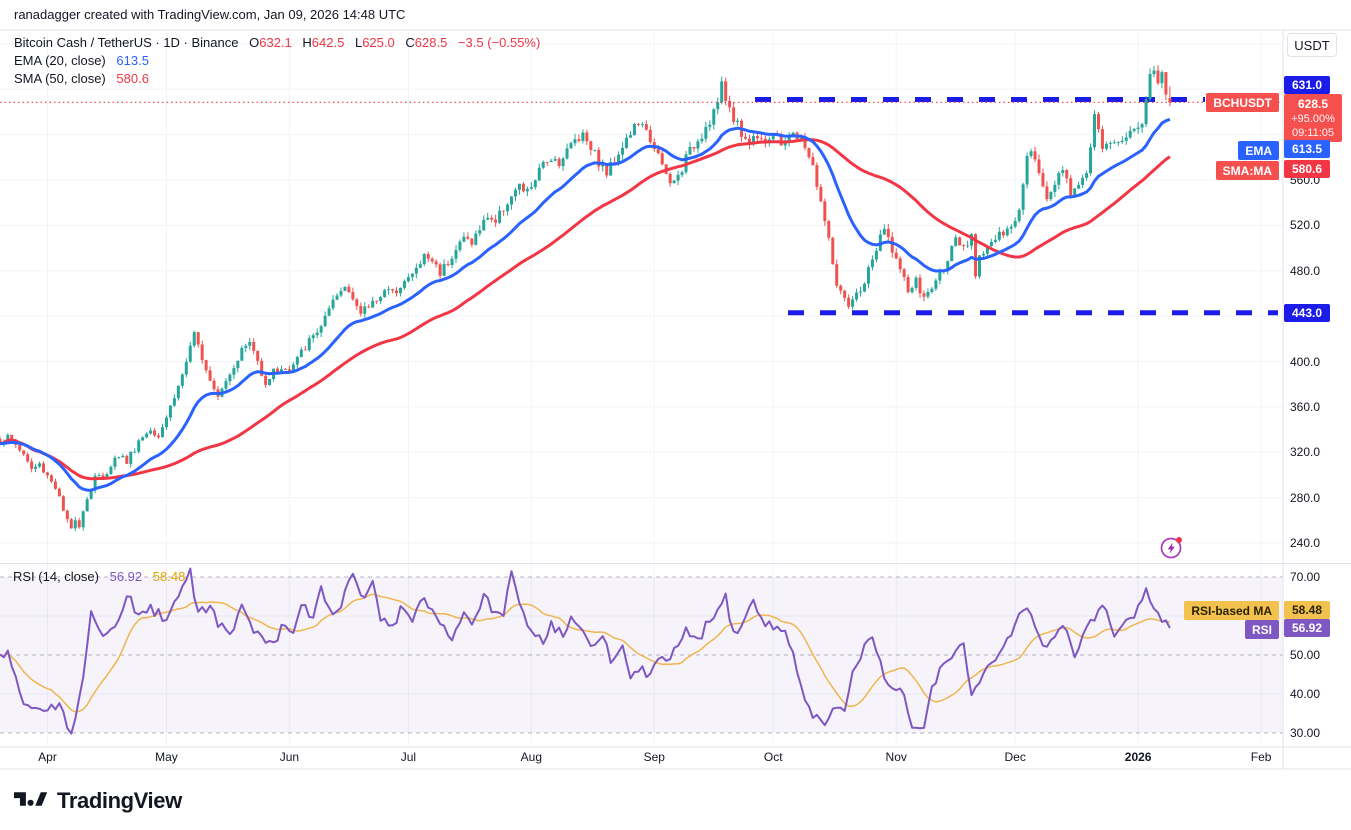 This screenshot has height=830, width=1351. I want to click on time-tick-label: Nov, so click(896, 757).